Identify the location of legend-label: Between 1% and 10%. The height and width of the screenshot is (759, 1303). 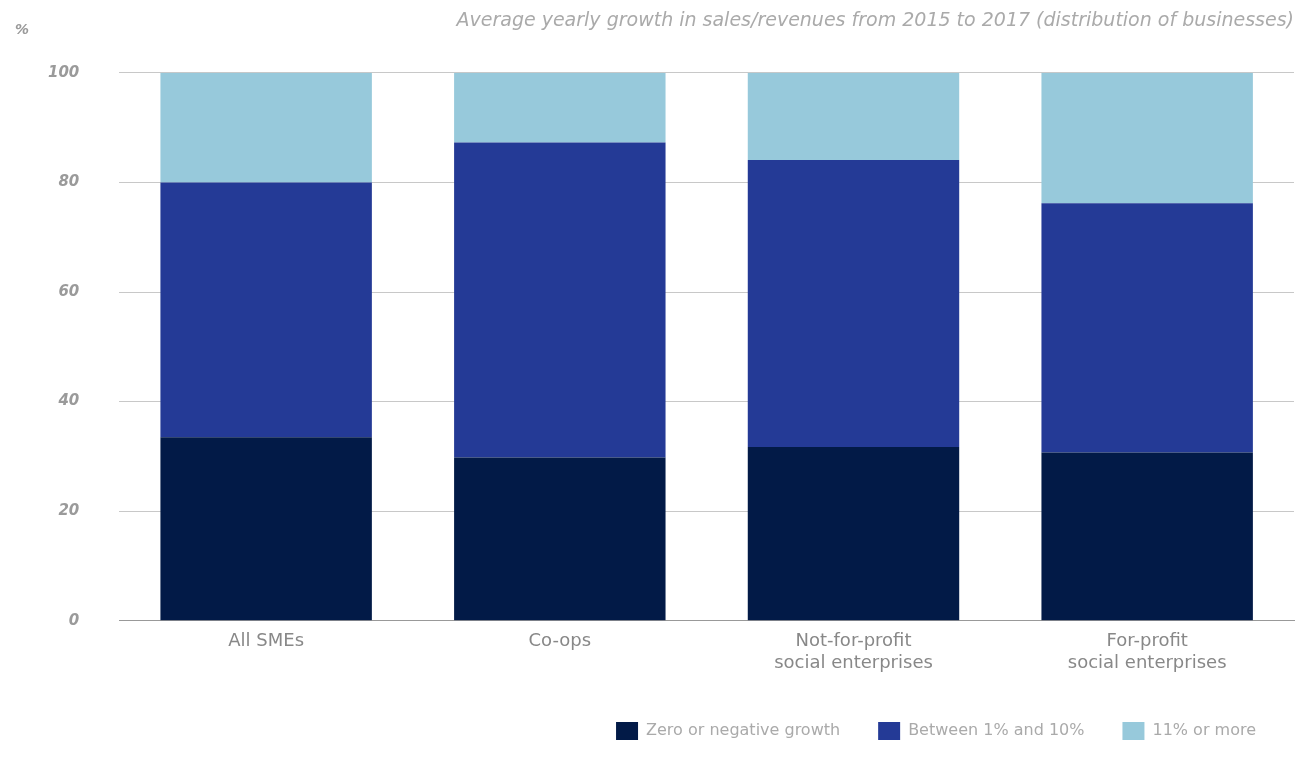
(996, 730).